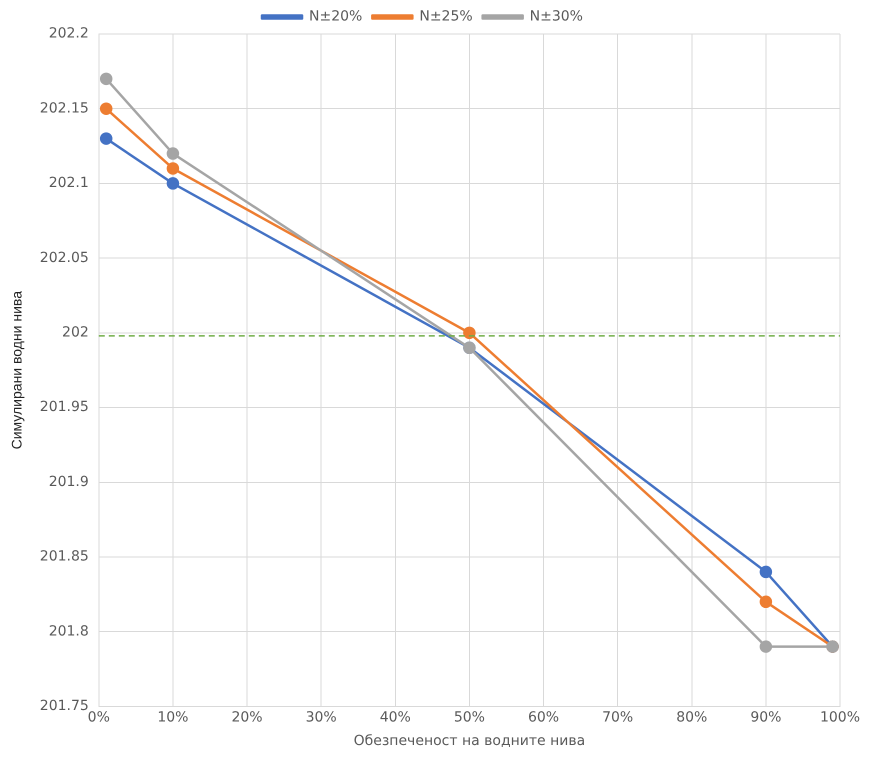 This screenshot has height=759, width=870. What do you see at coordinates (544, 717) in the screenshot?
I see `x-tick-label: 60%` at bounding box center [544, 717].